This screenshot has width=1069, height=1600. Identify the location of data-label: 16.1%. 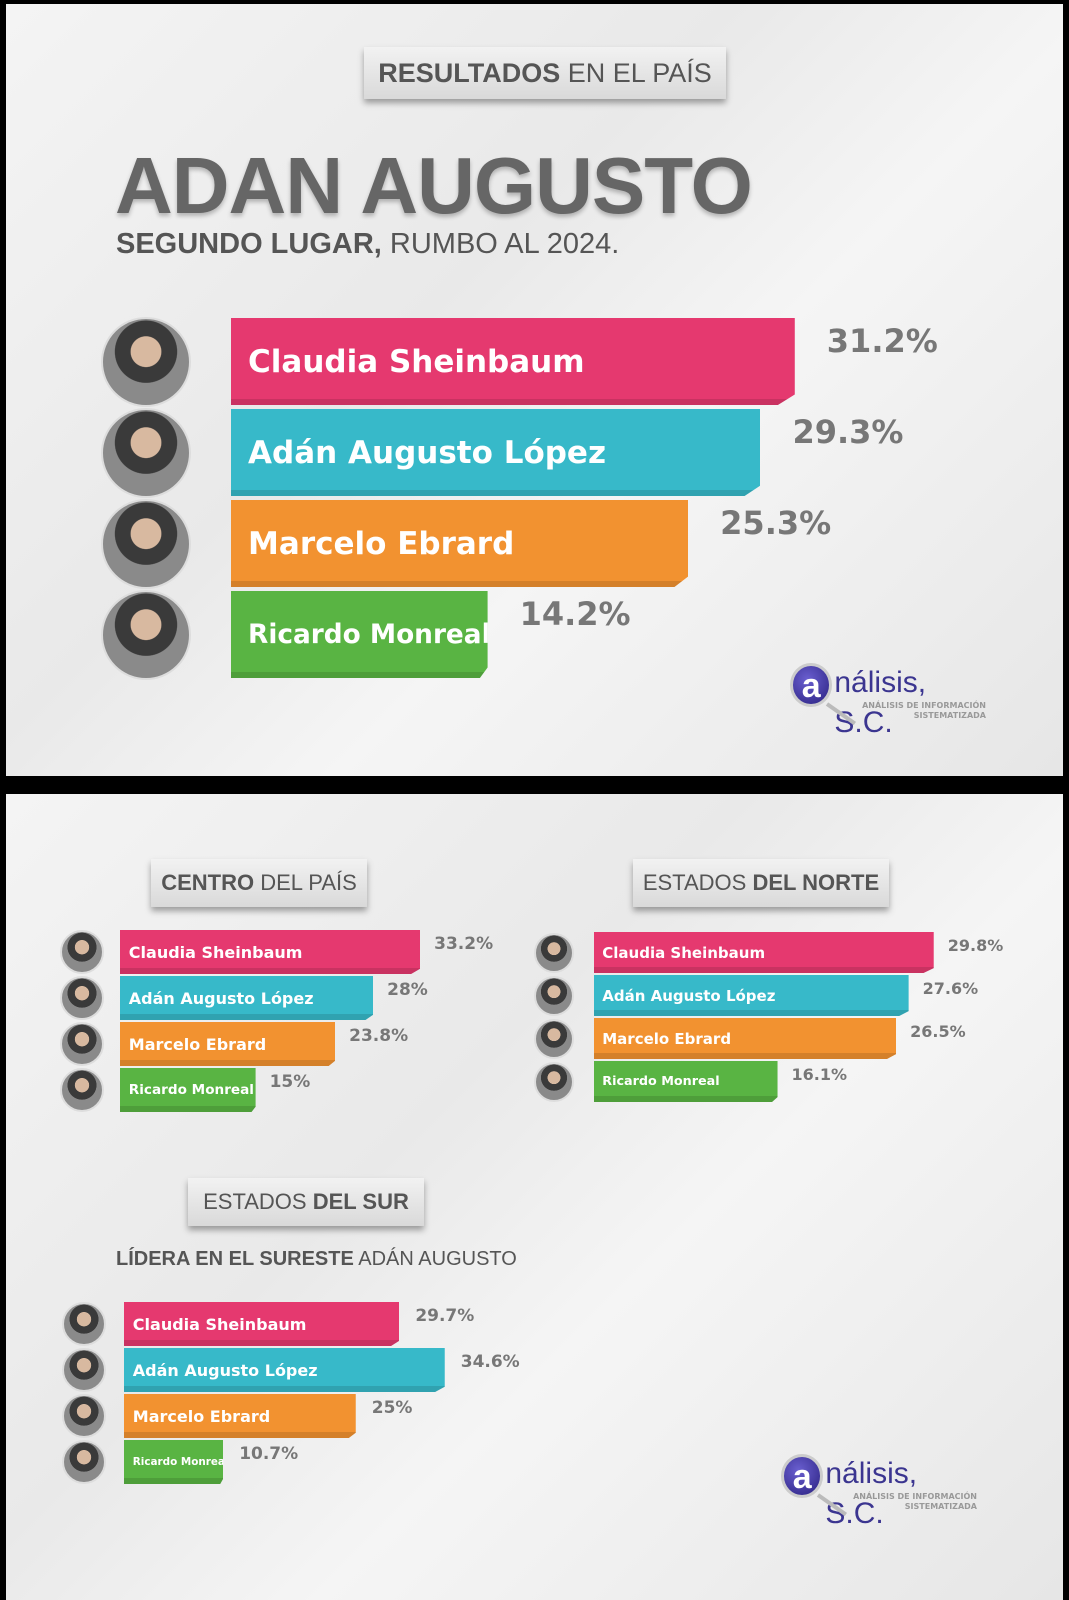
(819, 1074).